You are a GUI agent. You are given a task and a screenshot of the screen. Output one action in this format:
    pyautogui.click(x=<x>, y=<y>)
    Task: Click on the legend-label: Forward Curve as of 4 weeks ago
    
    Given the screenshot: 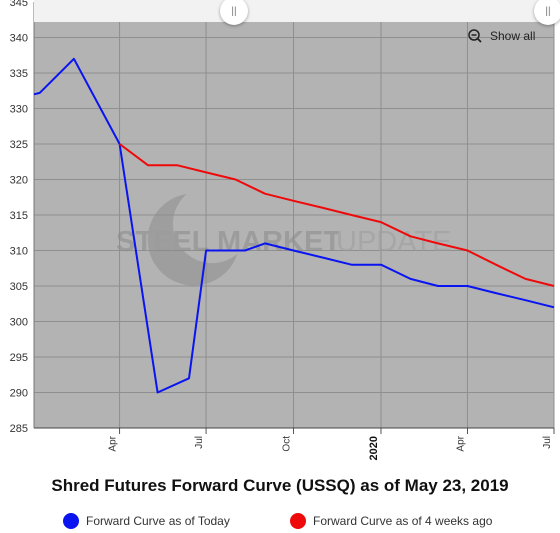 What is the action you would take?
    pyautogui.click(x=403, y=521)
    